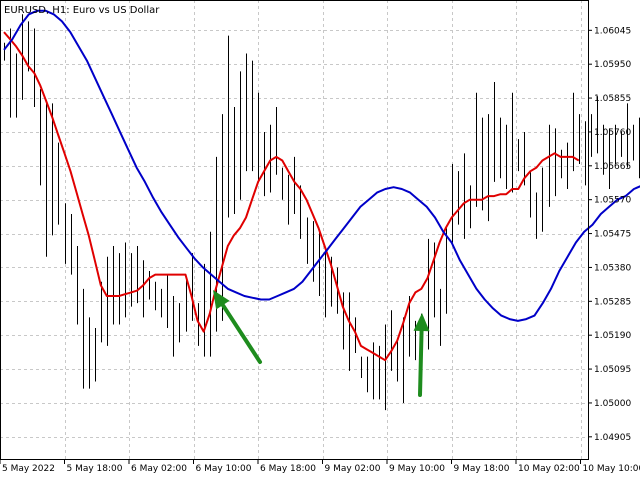 This screenshot has width=640, height=480. I want to click on arrow-left-shaft, so click(241, 333).